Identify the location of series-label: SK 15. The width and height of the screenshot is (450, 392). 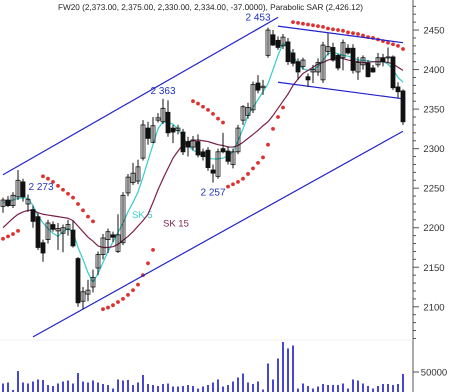
(176, 224).